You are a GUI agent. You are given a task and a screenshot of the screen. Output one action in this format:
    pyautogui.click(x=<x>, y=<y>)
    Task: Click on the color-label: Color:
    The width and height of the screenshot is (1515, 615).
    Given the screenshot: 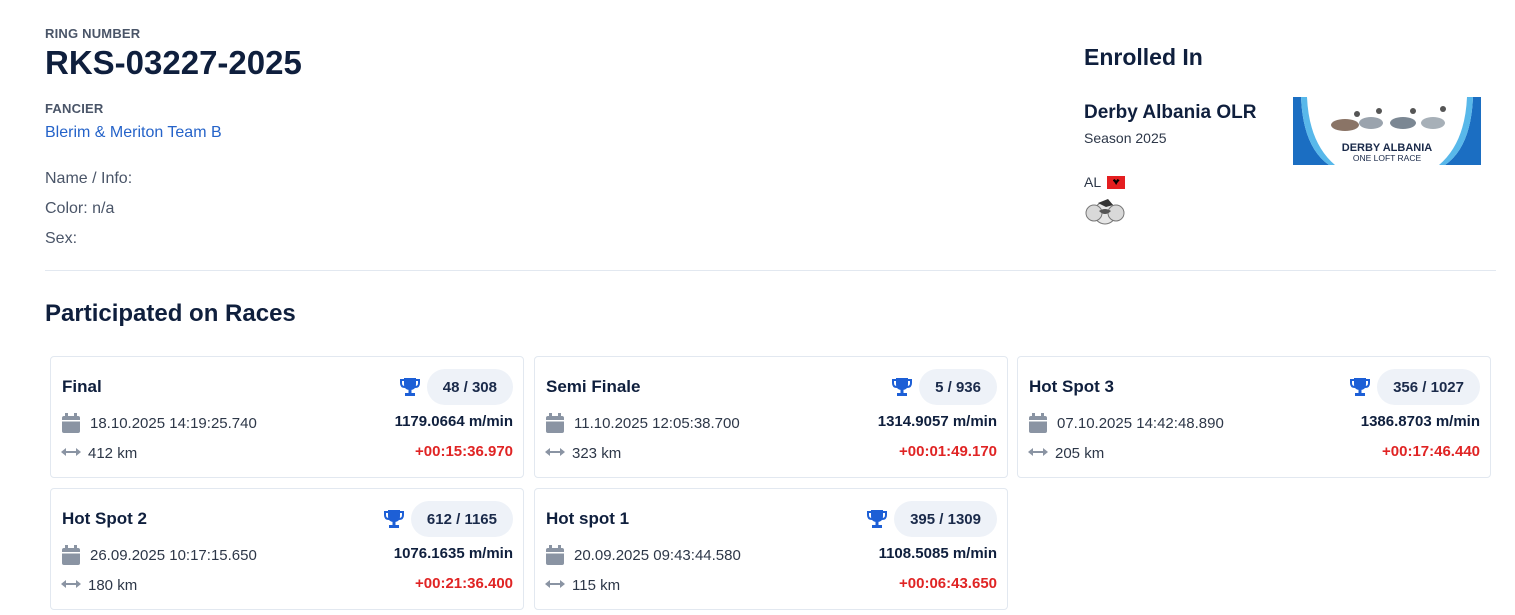 What is the action you would take?
    pyautogui.click(x=66, y=208)
    